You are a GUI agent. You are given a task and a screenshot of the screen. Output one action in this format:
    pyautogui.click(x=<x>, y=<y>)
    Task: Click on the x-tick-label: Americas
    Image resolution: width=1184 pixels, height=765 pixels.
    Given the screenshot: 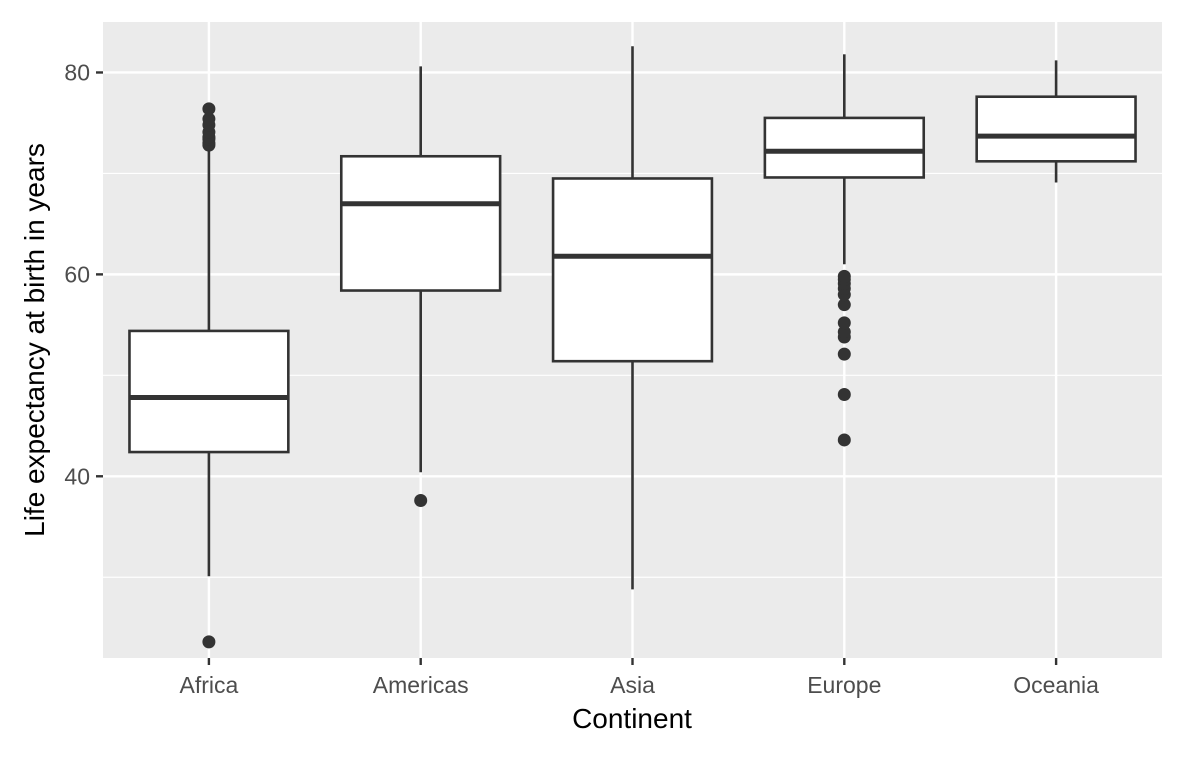 What is the action you would take?
    pyautogui.click(x=421, y=685)
    